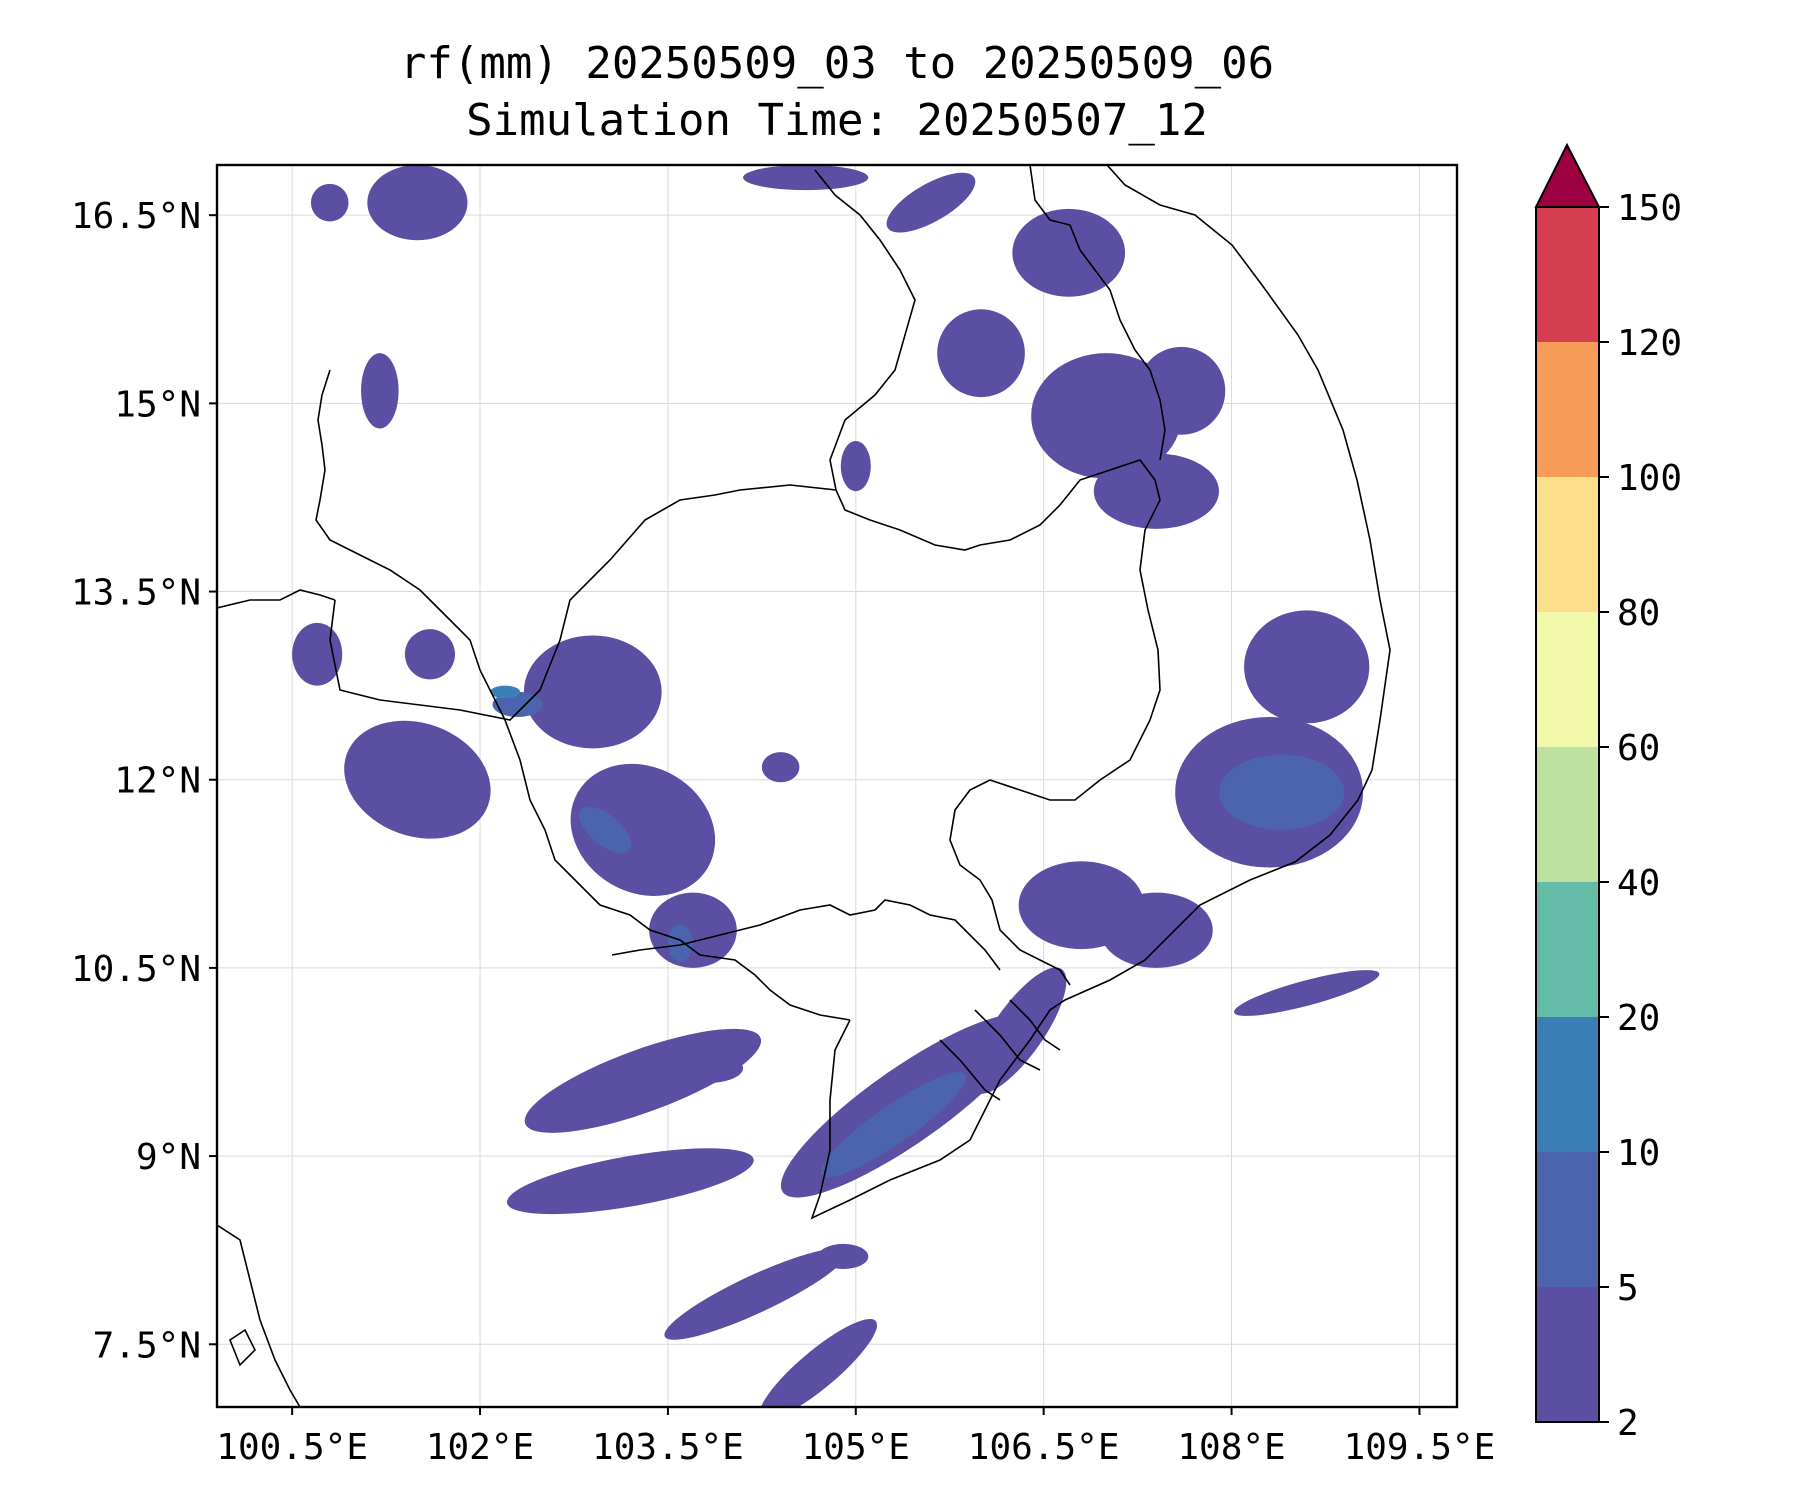 Image resolution: width=1800 pixels, height=1500 pixels. What do you see at coordinates (168, 1157) in the screenshot?
I see `y-tick-label: 9°N` at bounding box center [168, 1157].